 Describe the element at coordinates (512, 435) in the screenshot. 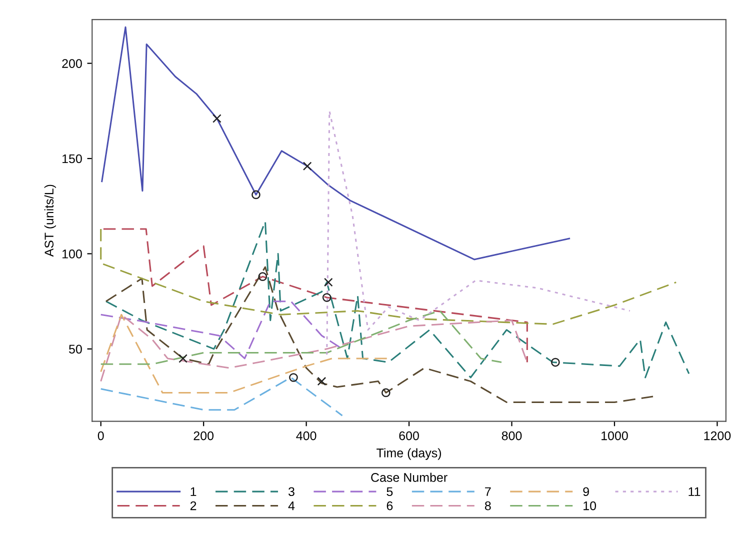

I see `x-tick-label: 800` at that location.